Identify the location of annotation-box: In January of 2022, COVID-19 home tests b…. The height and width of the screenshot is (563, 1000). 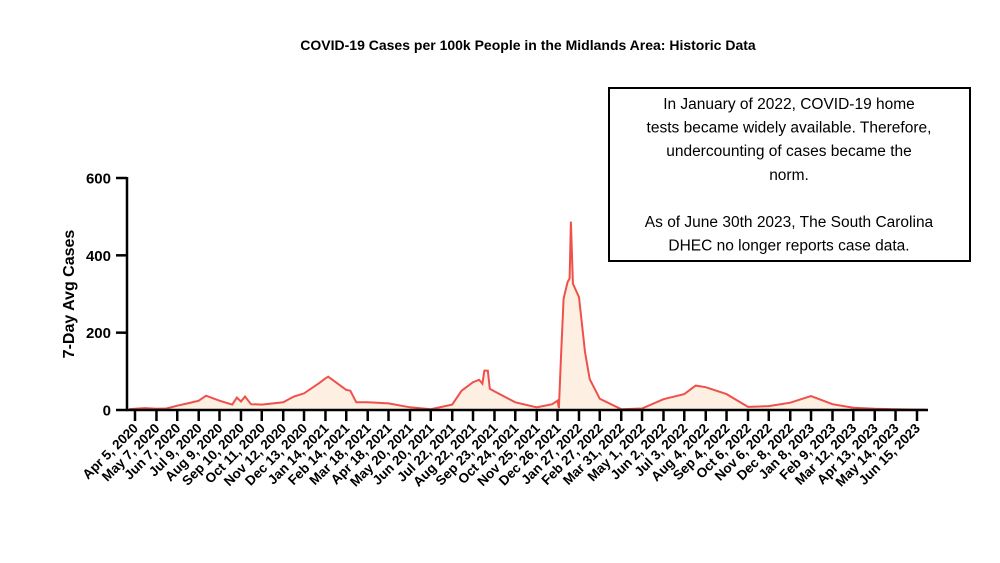
(789, 174).